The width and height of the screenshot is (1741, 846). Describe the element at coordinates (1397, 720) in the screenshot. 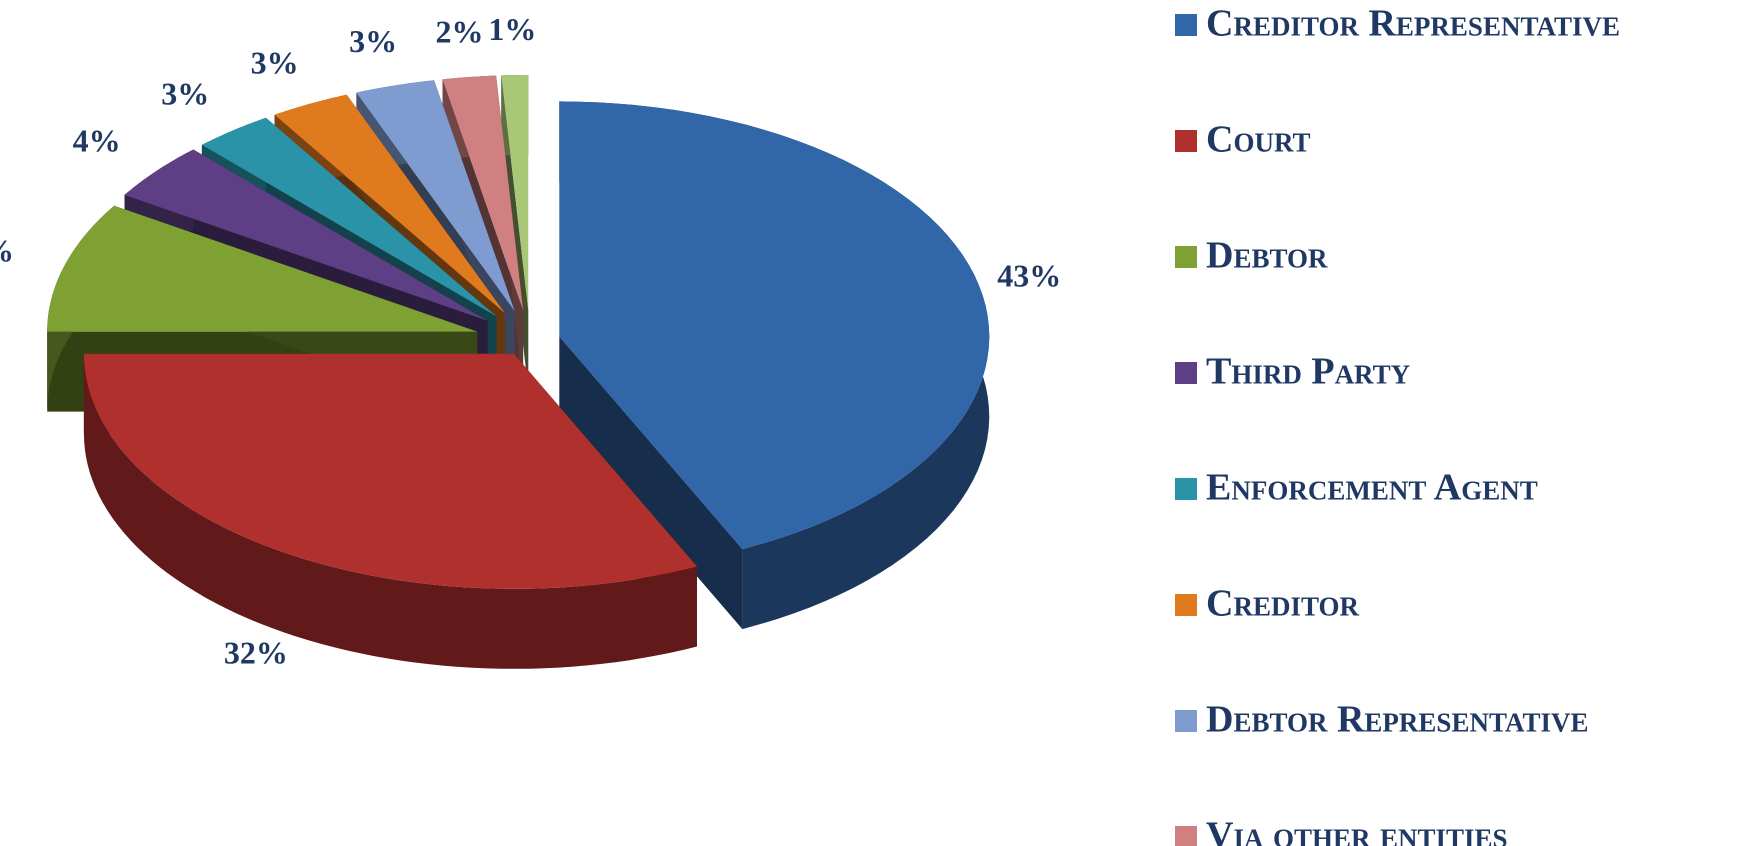

I see `legend-label: Debtor Representative` at that location.